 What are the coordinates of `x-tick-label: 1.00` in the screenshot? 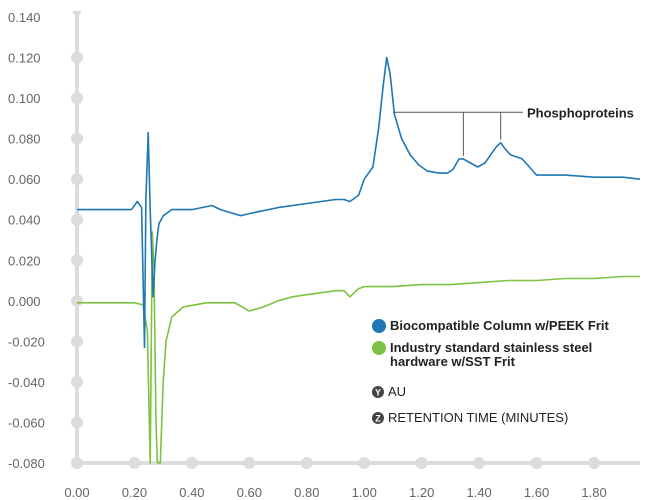 It's located at (364, 492).